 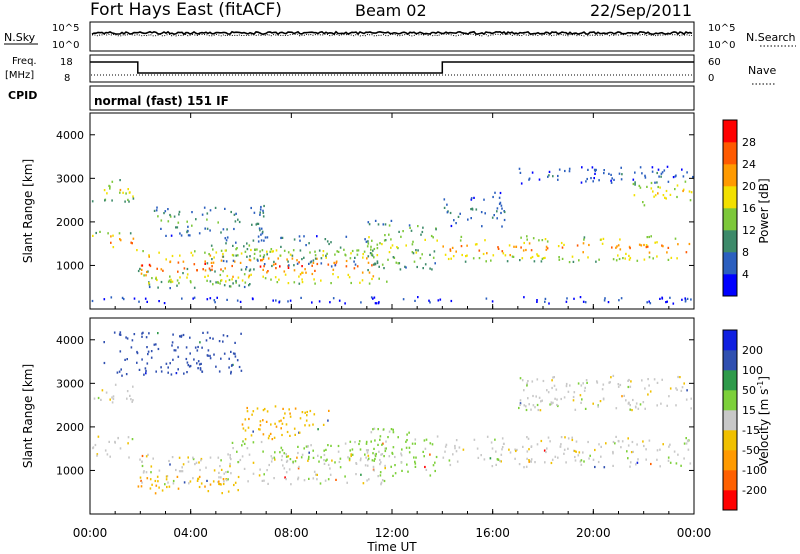 What do you see at coordinates (749, 230) in the screenshot?
I see `colorbar-tick-label: 12` at bounding box center [749, 230].